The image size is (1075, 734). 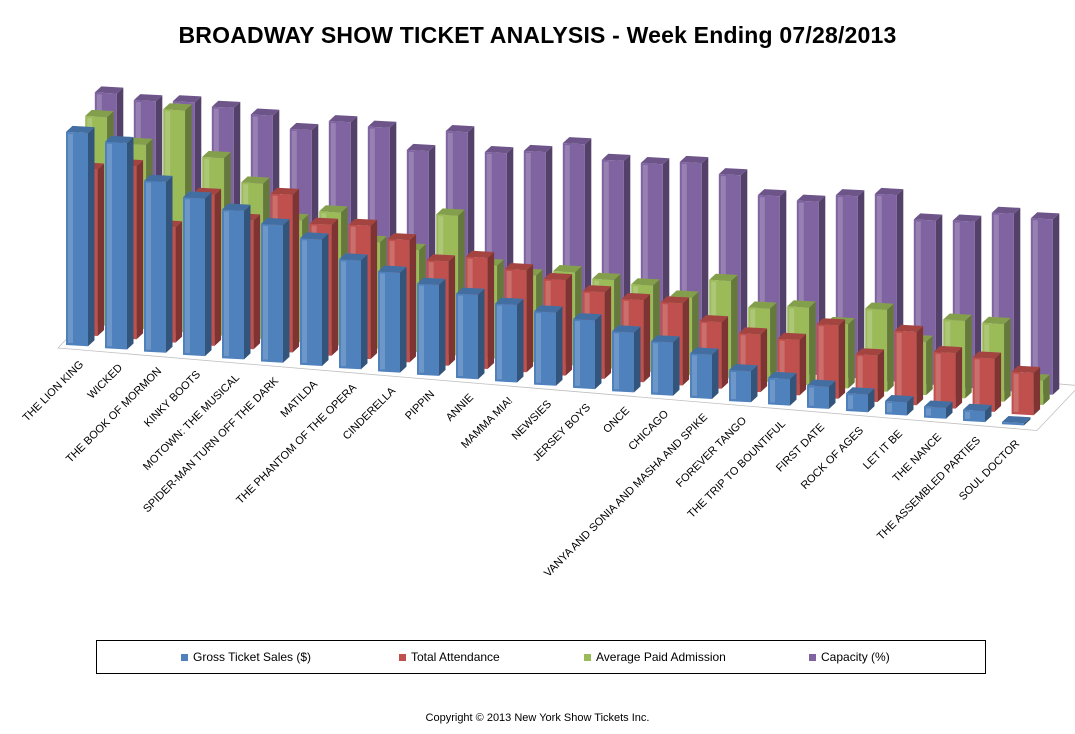 What do you see at coordinates (587, 657) in the screenshot?
I see `legend-swatch-average-paid` at bounding box center [587, 657].